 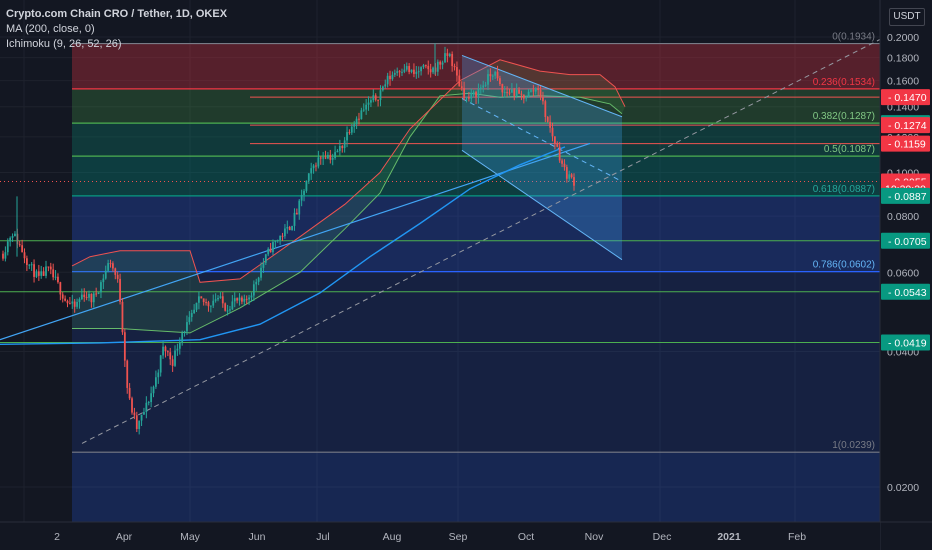 I want to click on chart-title: Crypto.com Chain CRO / Tether, 1D, OKEX, so click(x=117, y=14).